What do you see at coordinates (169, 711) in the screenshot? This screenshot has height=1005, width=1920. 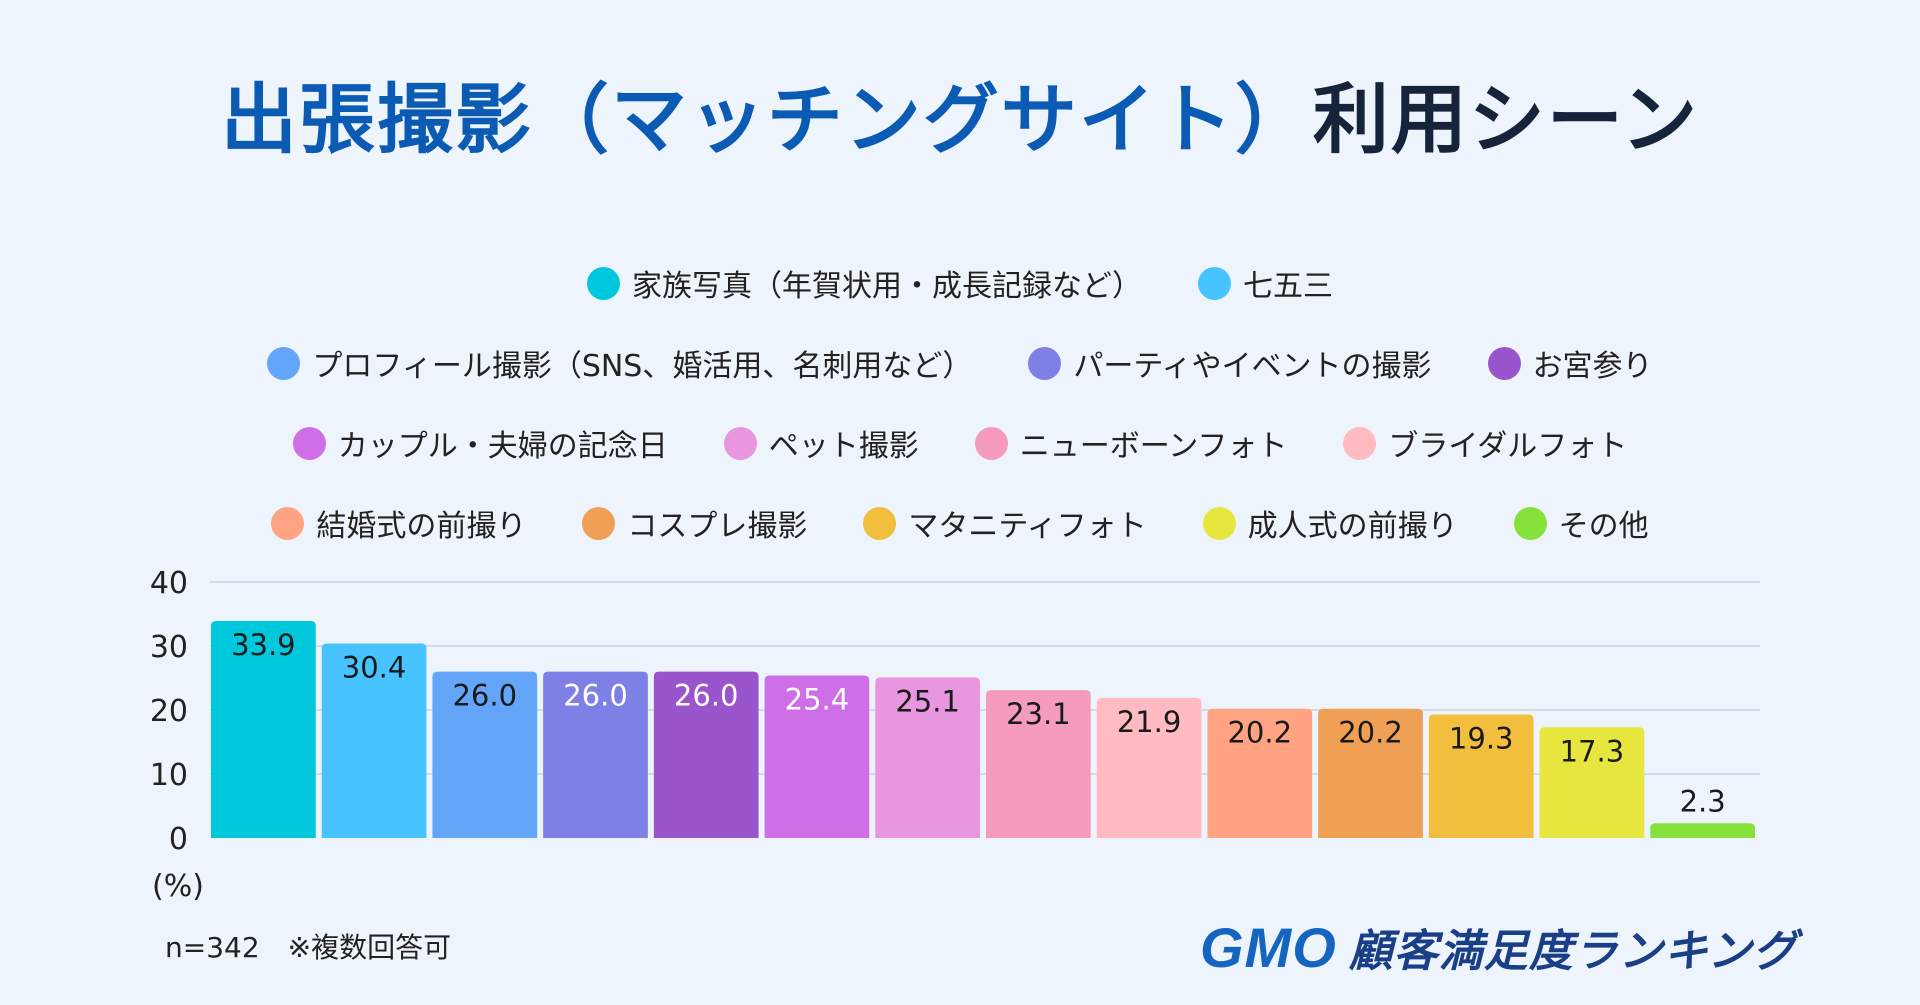 I see `y-tick-label: 20` at bounding box center [169, 711].